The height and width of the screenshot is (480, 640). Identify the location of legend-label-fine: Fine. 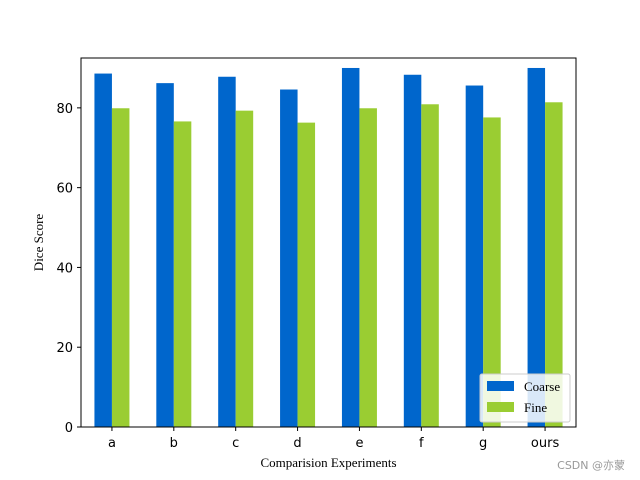
(535, 407).